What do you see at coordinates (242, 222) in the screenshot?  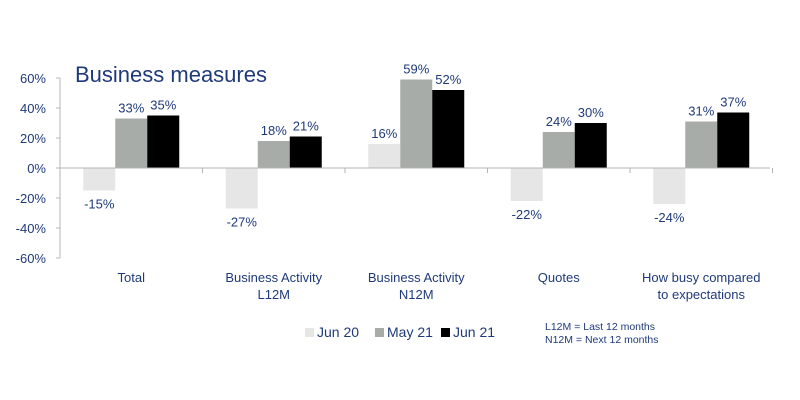 I see `data-label: -27%` at bounding box center [242, 222].